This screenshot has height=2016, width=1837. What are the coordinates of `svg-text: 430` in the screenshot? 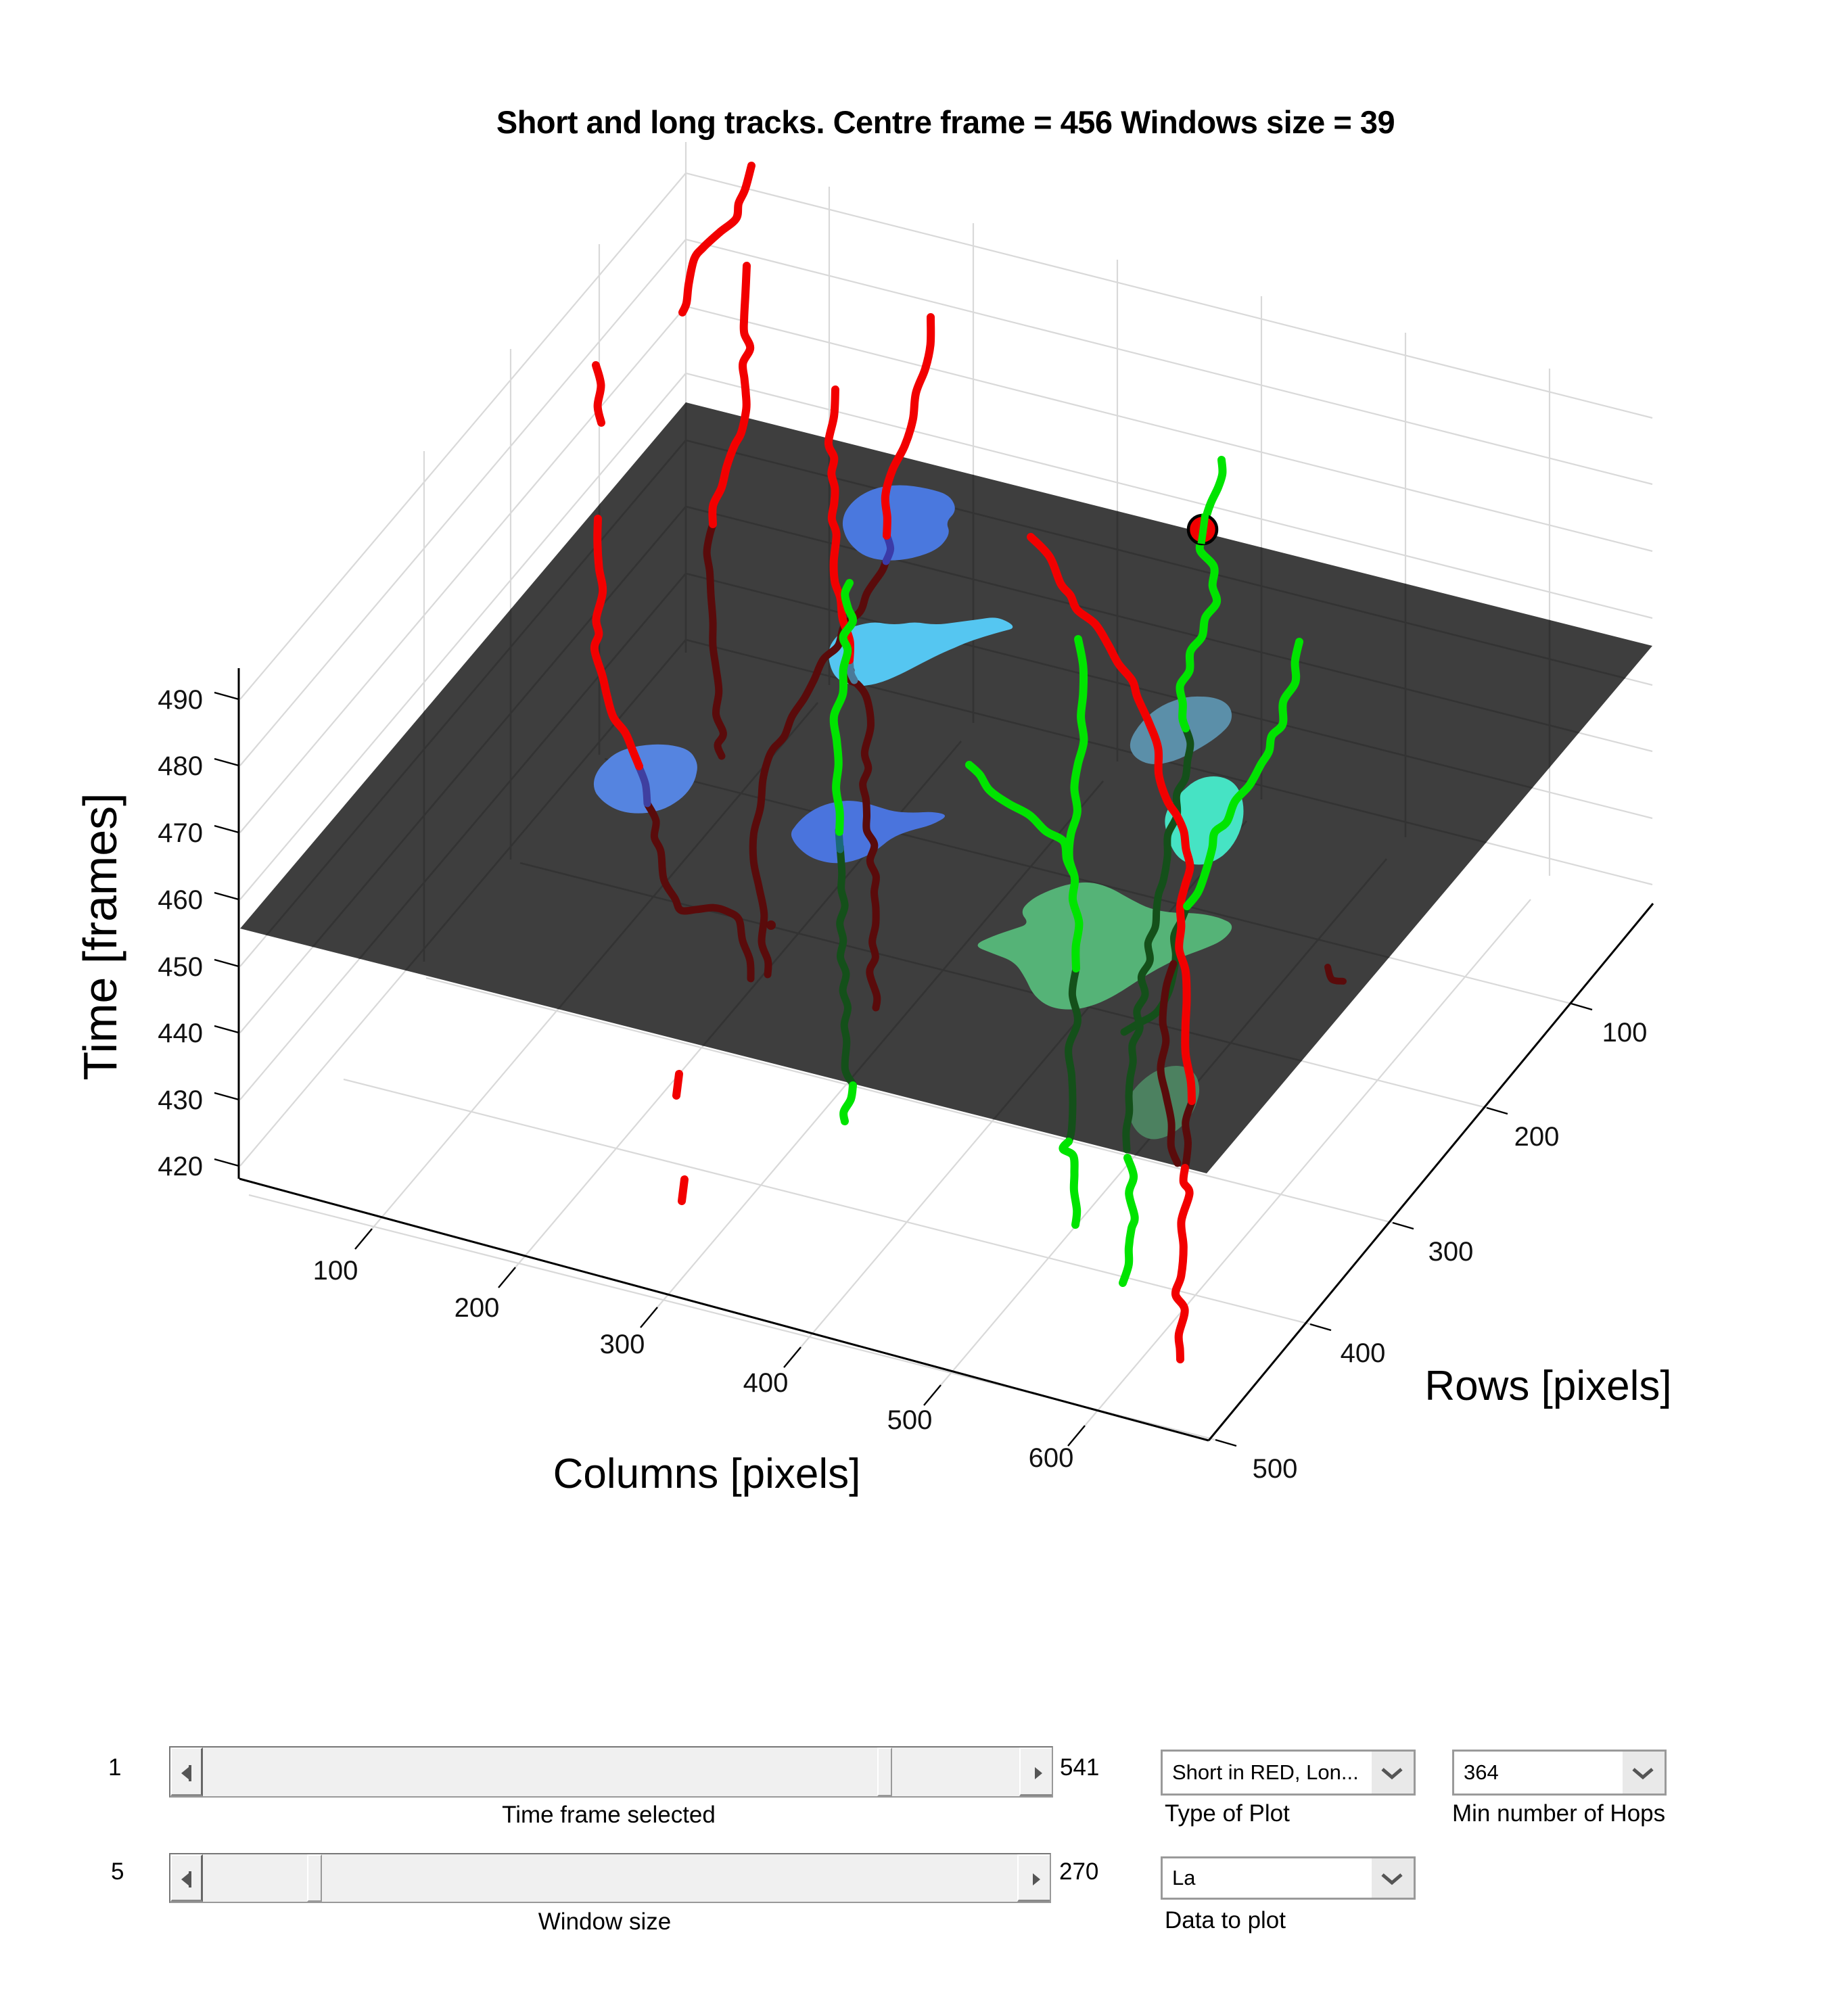 It's located at (180, 1100).